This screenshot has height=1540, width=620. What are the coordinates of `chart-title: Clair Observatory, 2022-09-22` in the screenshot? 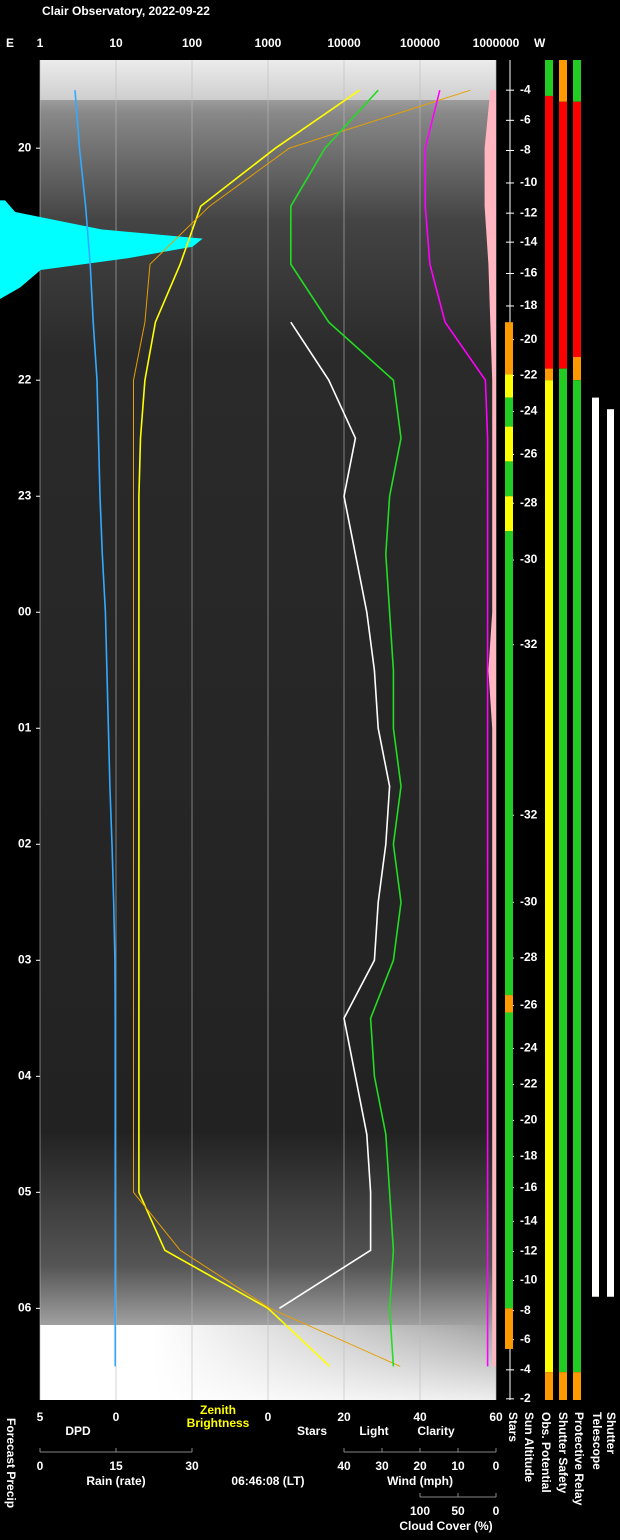 It's located at (126, 11).